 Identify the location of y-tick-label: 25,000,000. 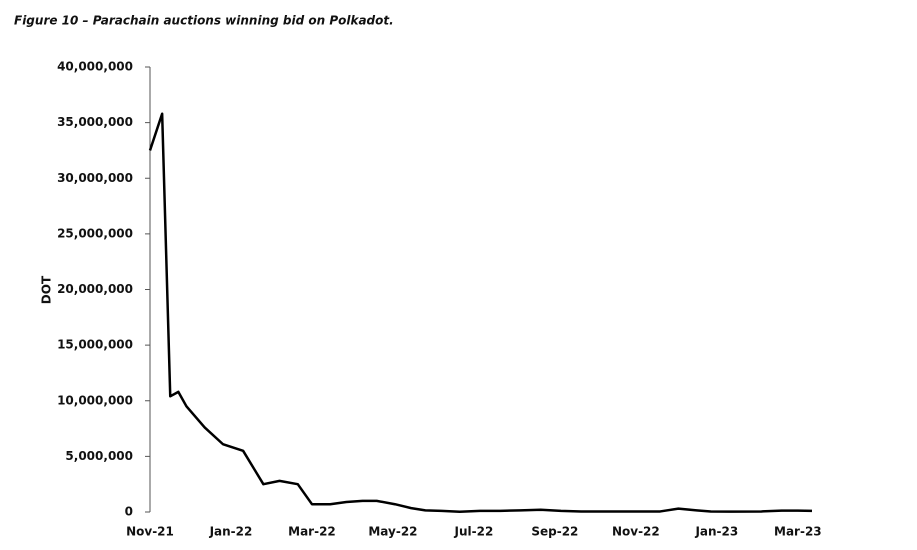
(95, 233).